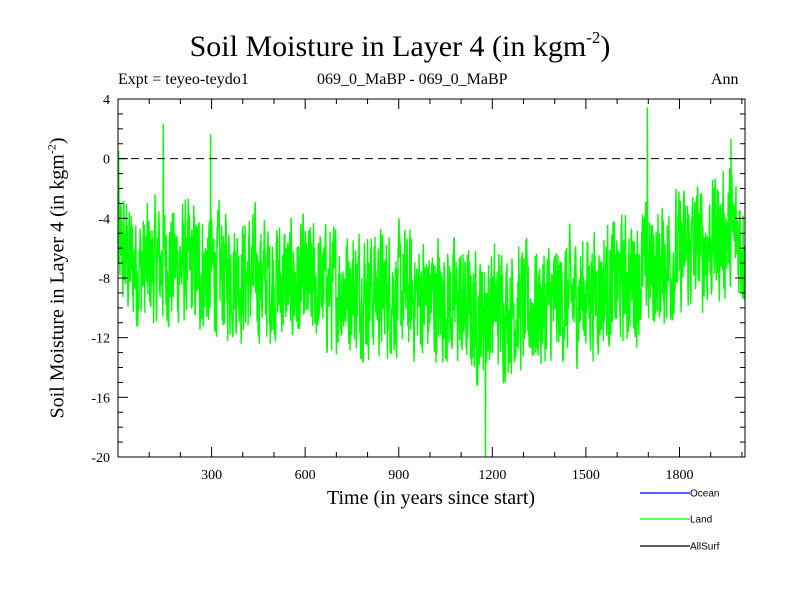 Image resolution: width=800 pixels, height=600 pixels. I want to click on x-tick-label: 300, so click(211, 475).